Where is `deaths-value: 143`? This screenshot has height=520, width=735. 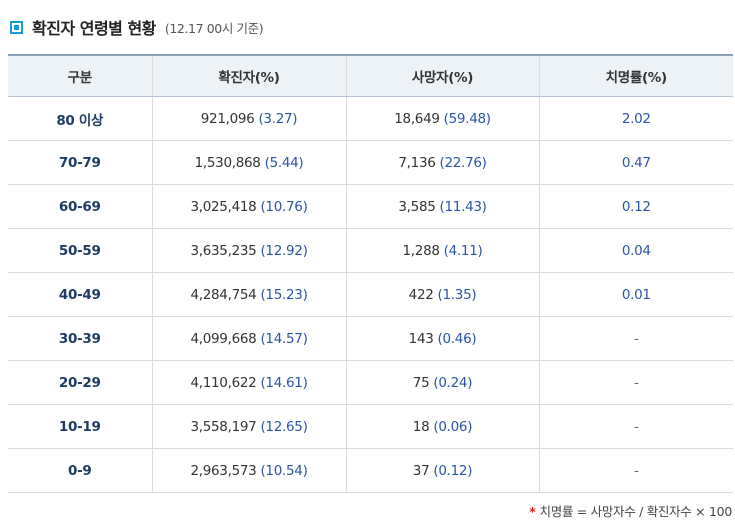 deaths-value: 143 is located at coordinates (421, 338).